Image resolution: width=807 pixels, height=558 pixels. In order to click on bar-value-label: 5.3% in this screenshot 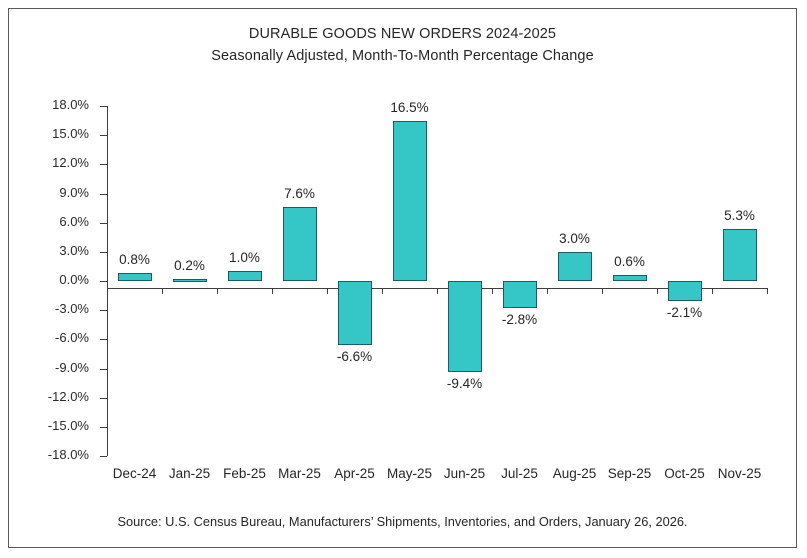, I will do `click(739, 216)`.